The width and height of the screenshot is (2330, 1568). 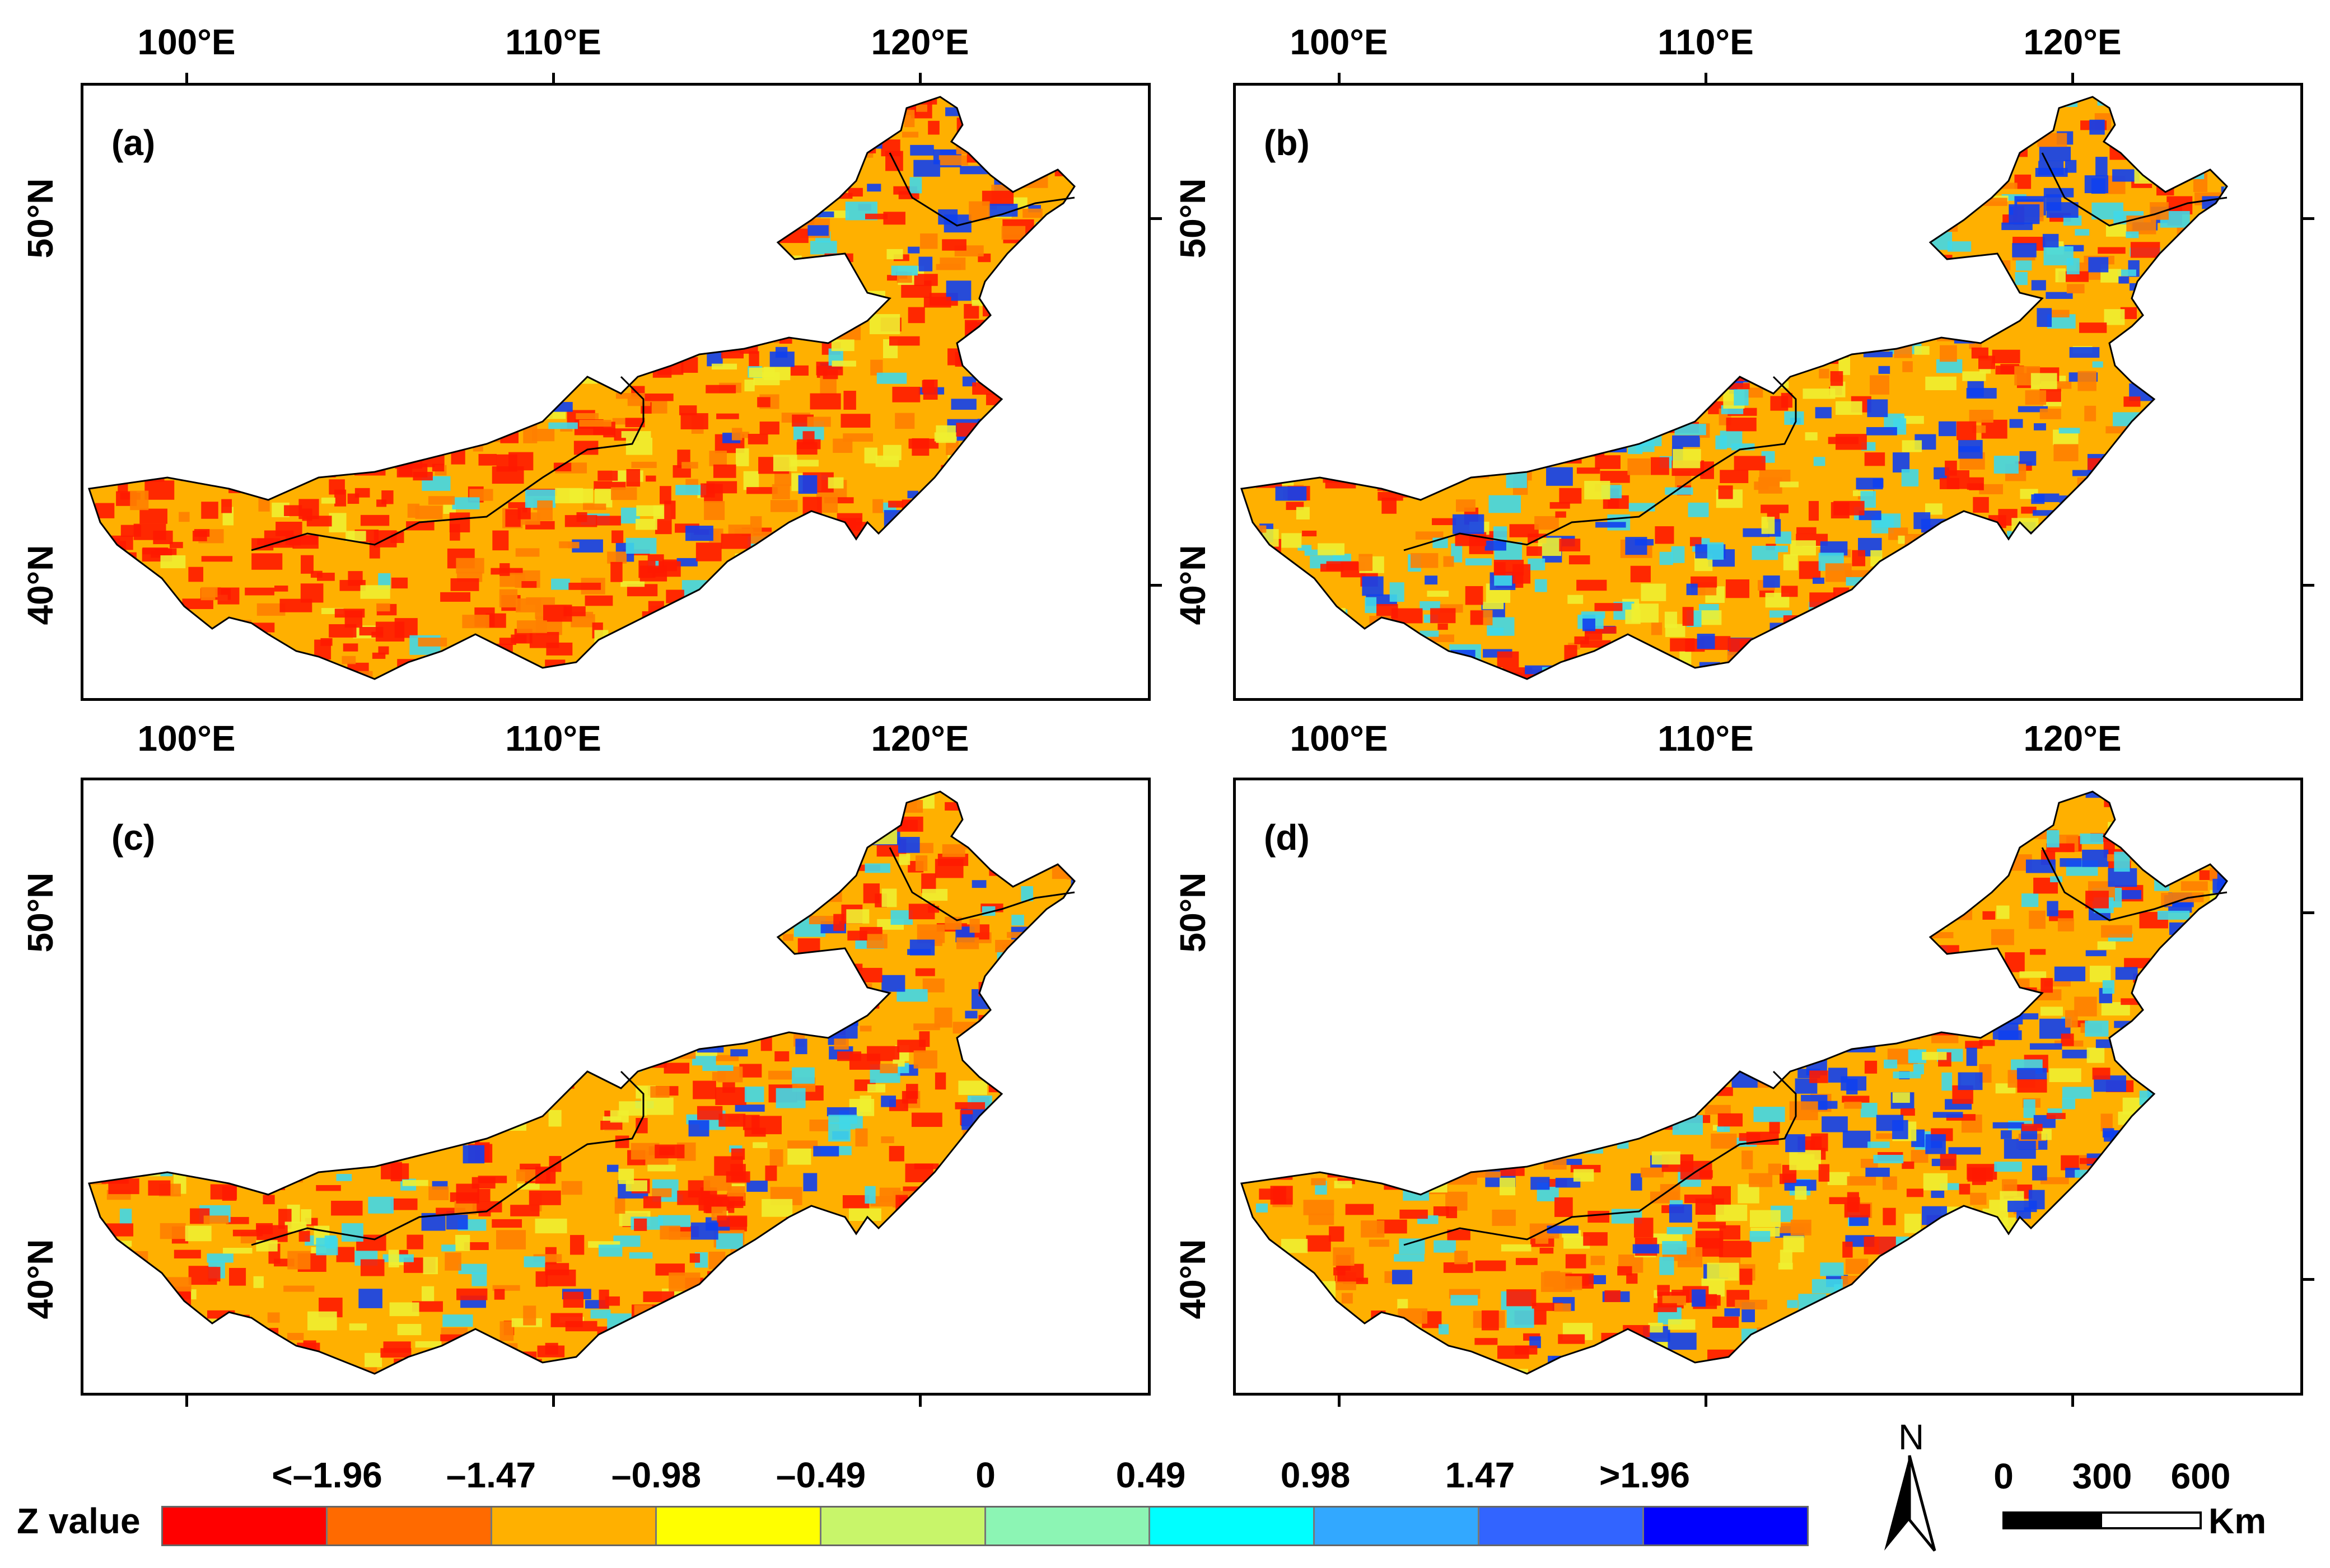 What do you see at coordinates (1480, 1475) in the screenshot?
I see `legend-label: 1.47` at bounding box center [1480, 1475].